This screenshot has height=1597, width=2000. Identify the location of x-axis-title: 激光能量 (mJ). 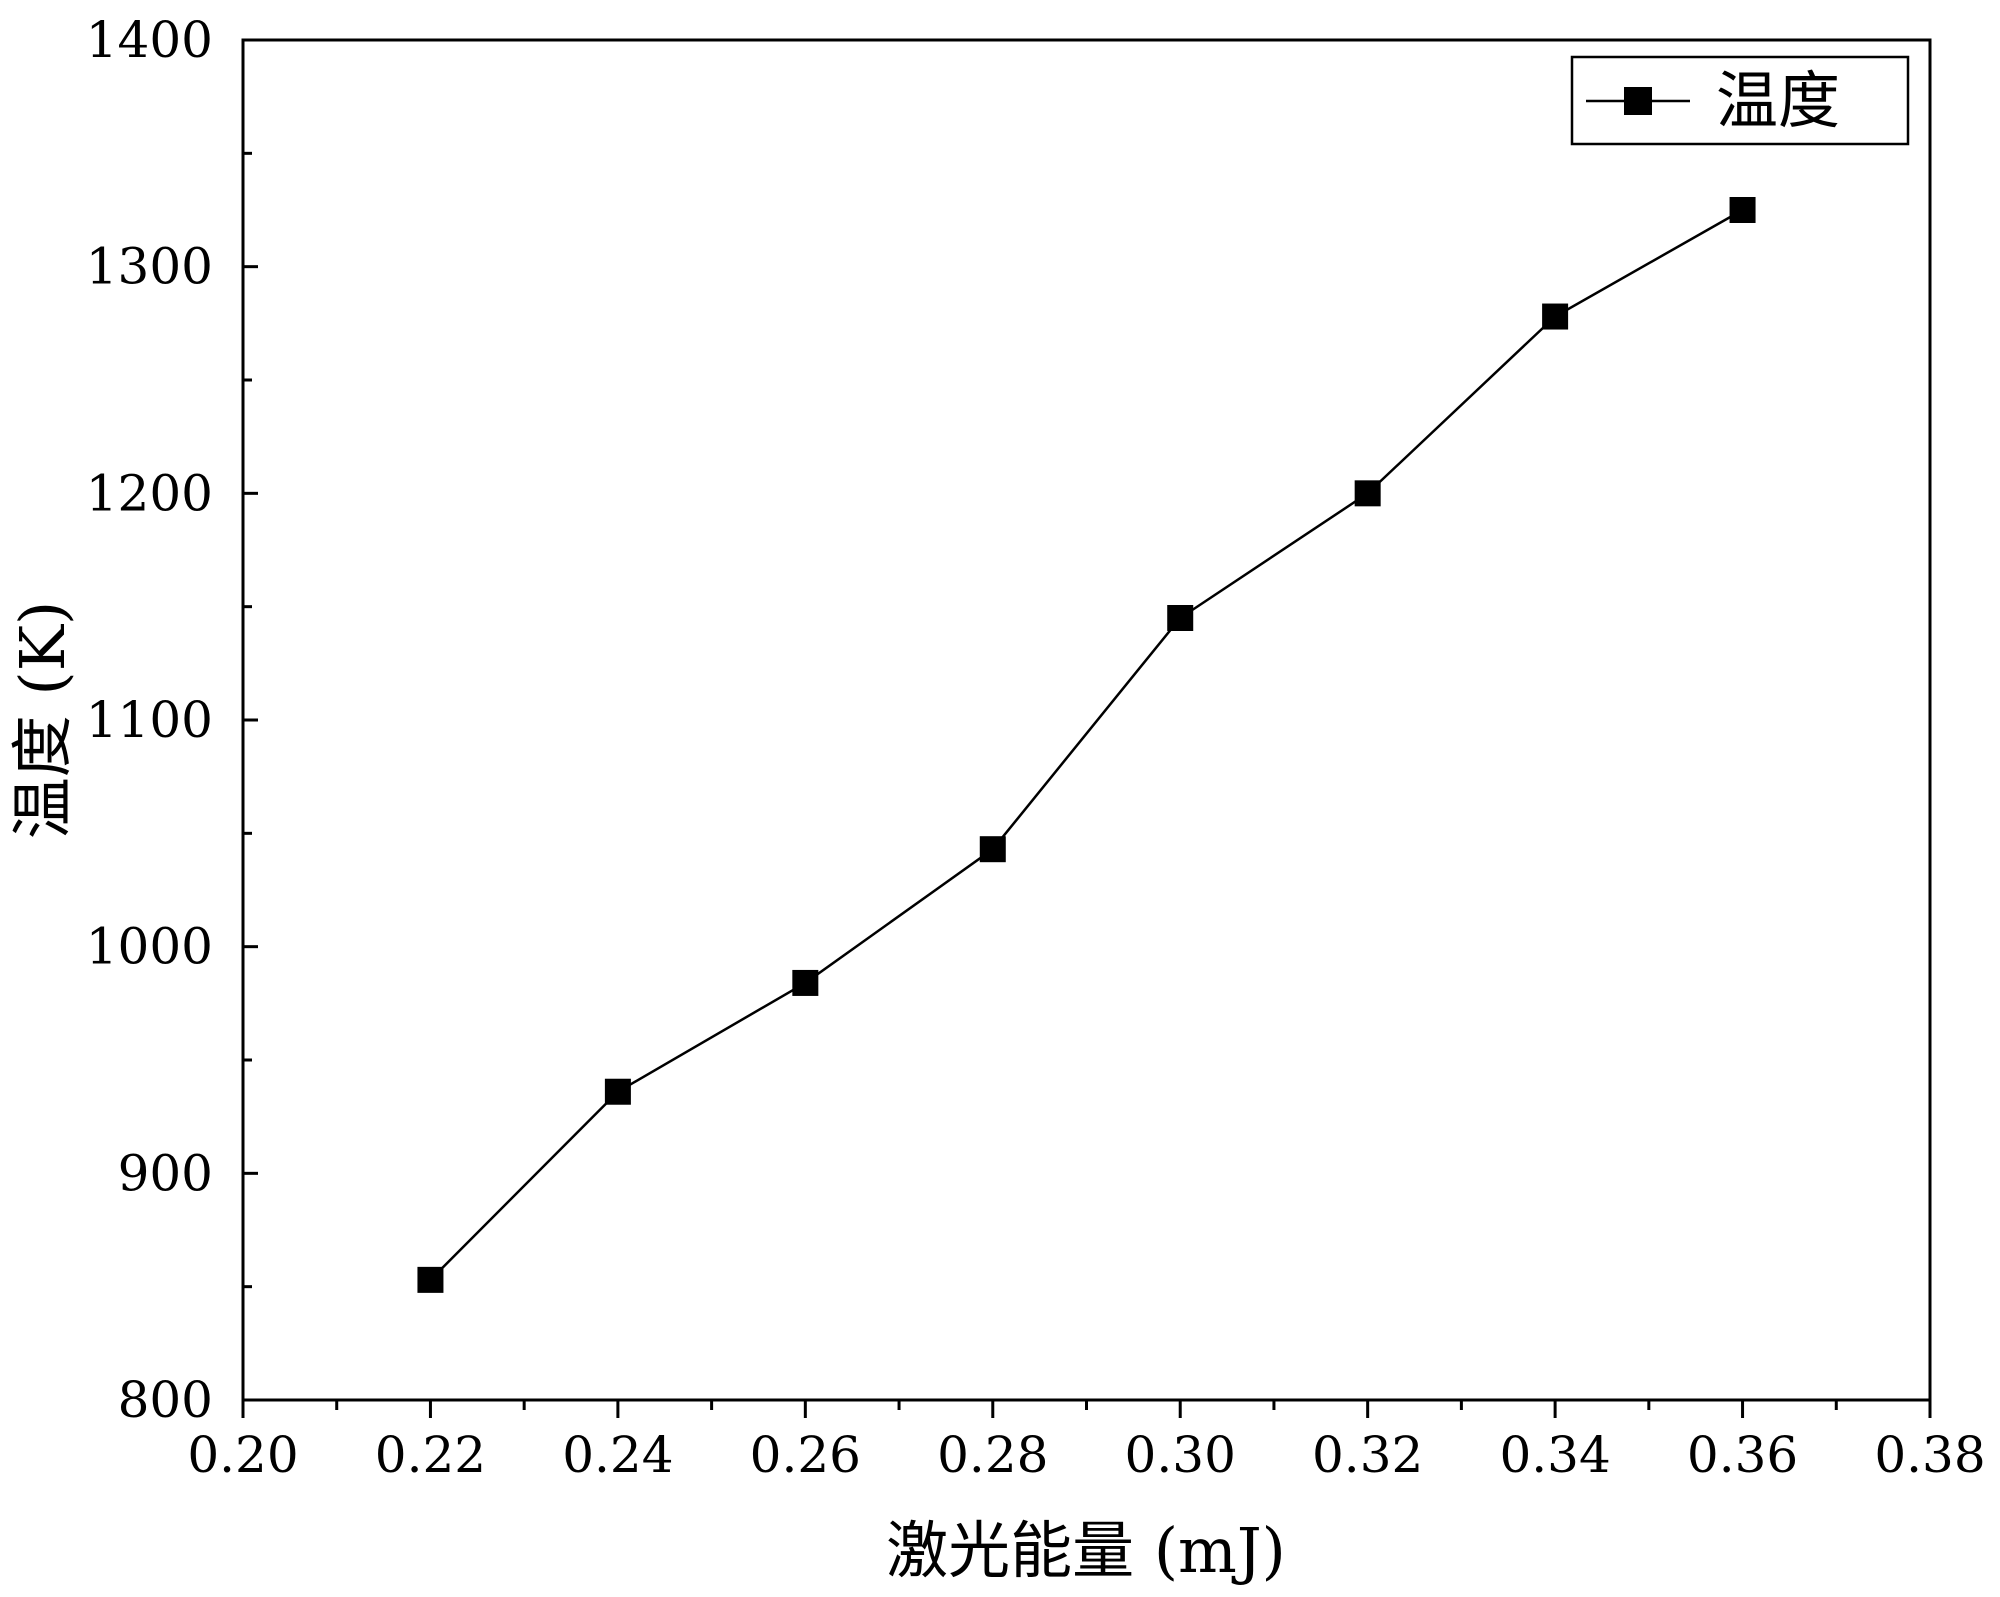
(1086, 1550).